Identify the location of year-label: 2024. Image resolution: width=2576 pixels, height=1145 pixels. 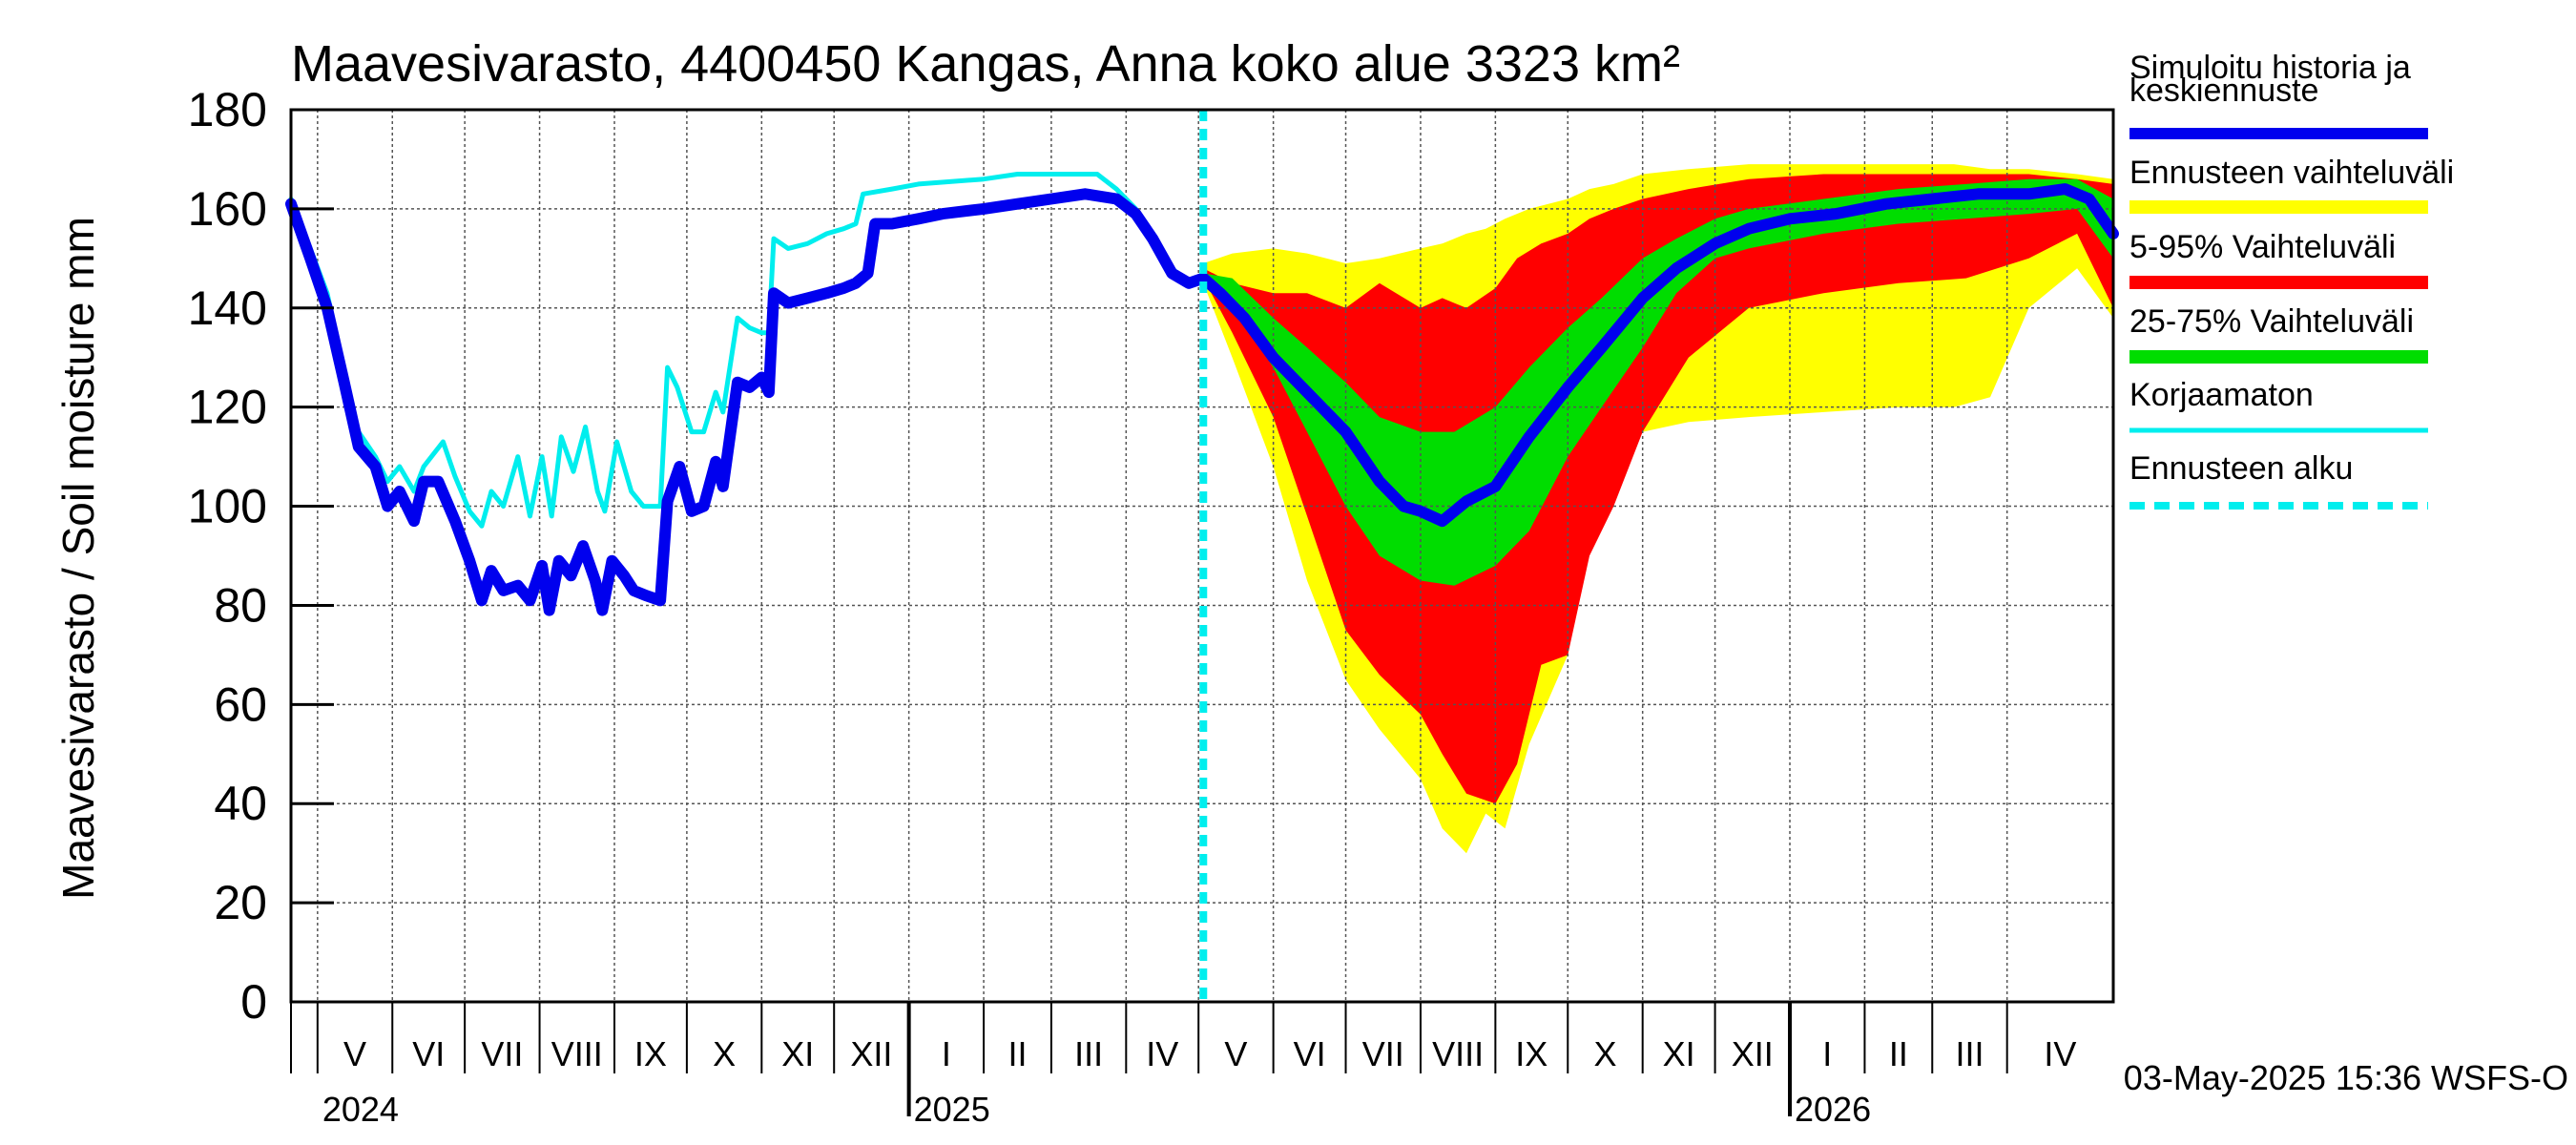
(360, 1109).